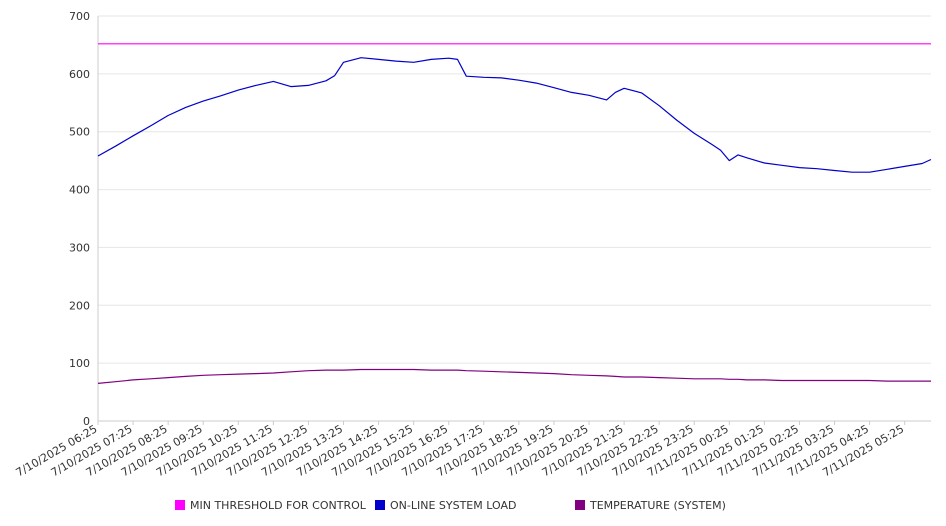  What do you see at coordinates (79, 219) in the screenshot?
I see `y-axis-ticks: 0 100 200 300 400 500 600 700` at bounding box center [79, 219].